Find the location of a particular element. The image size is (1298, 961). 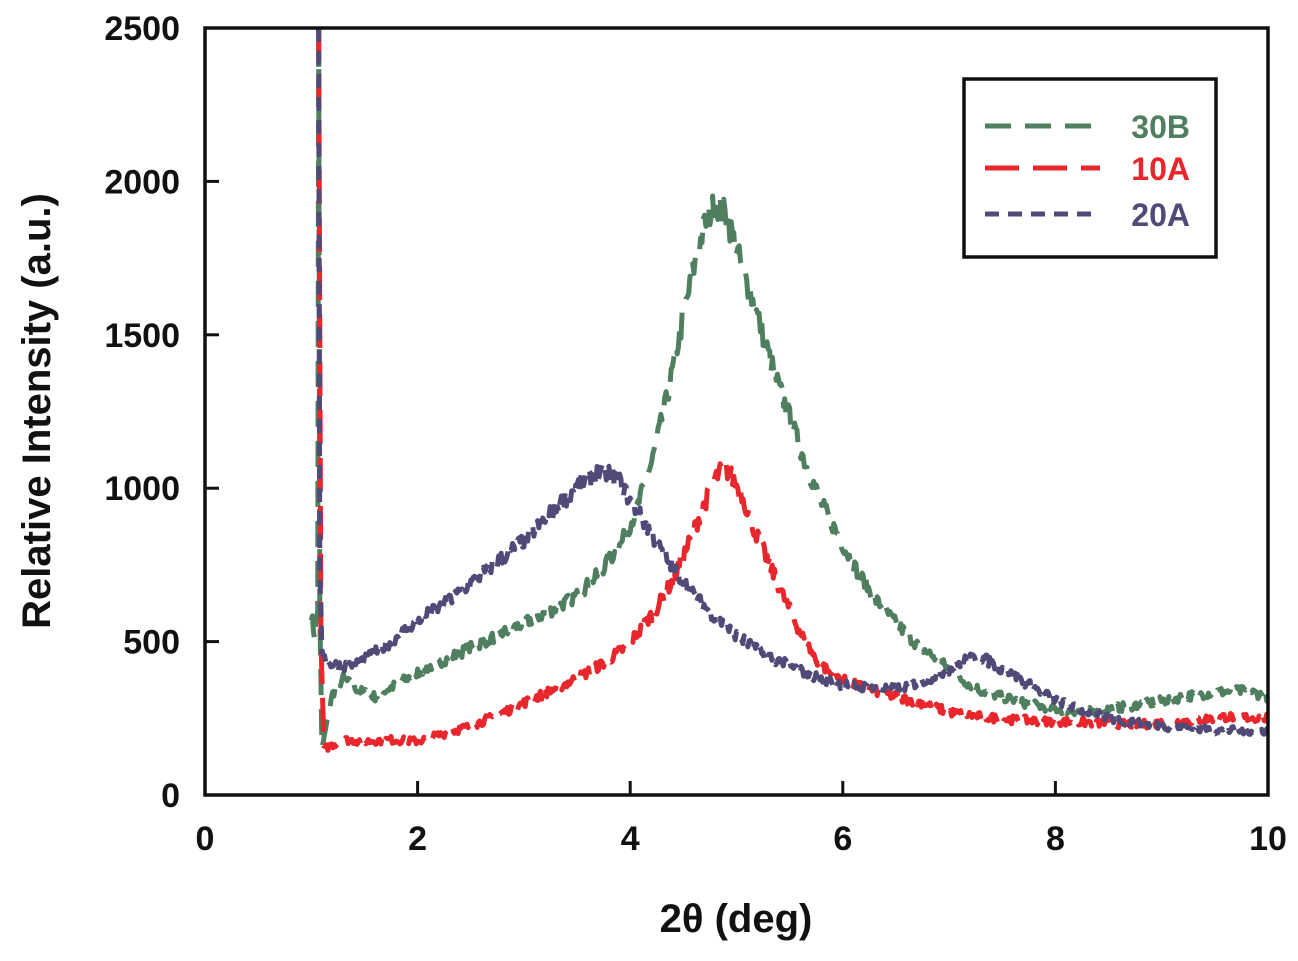

legend-item-20a: 20A is located at coordinates (1087, 215).